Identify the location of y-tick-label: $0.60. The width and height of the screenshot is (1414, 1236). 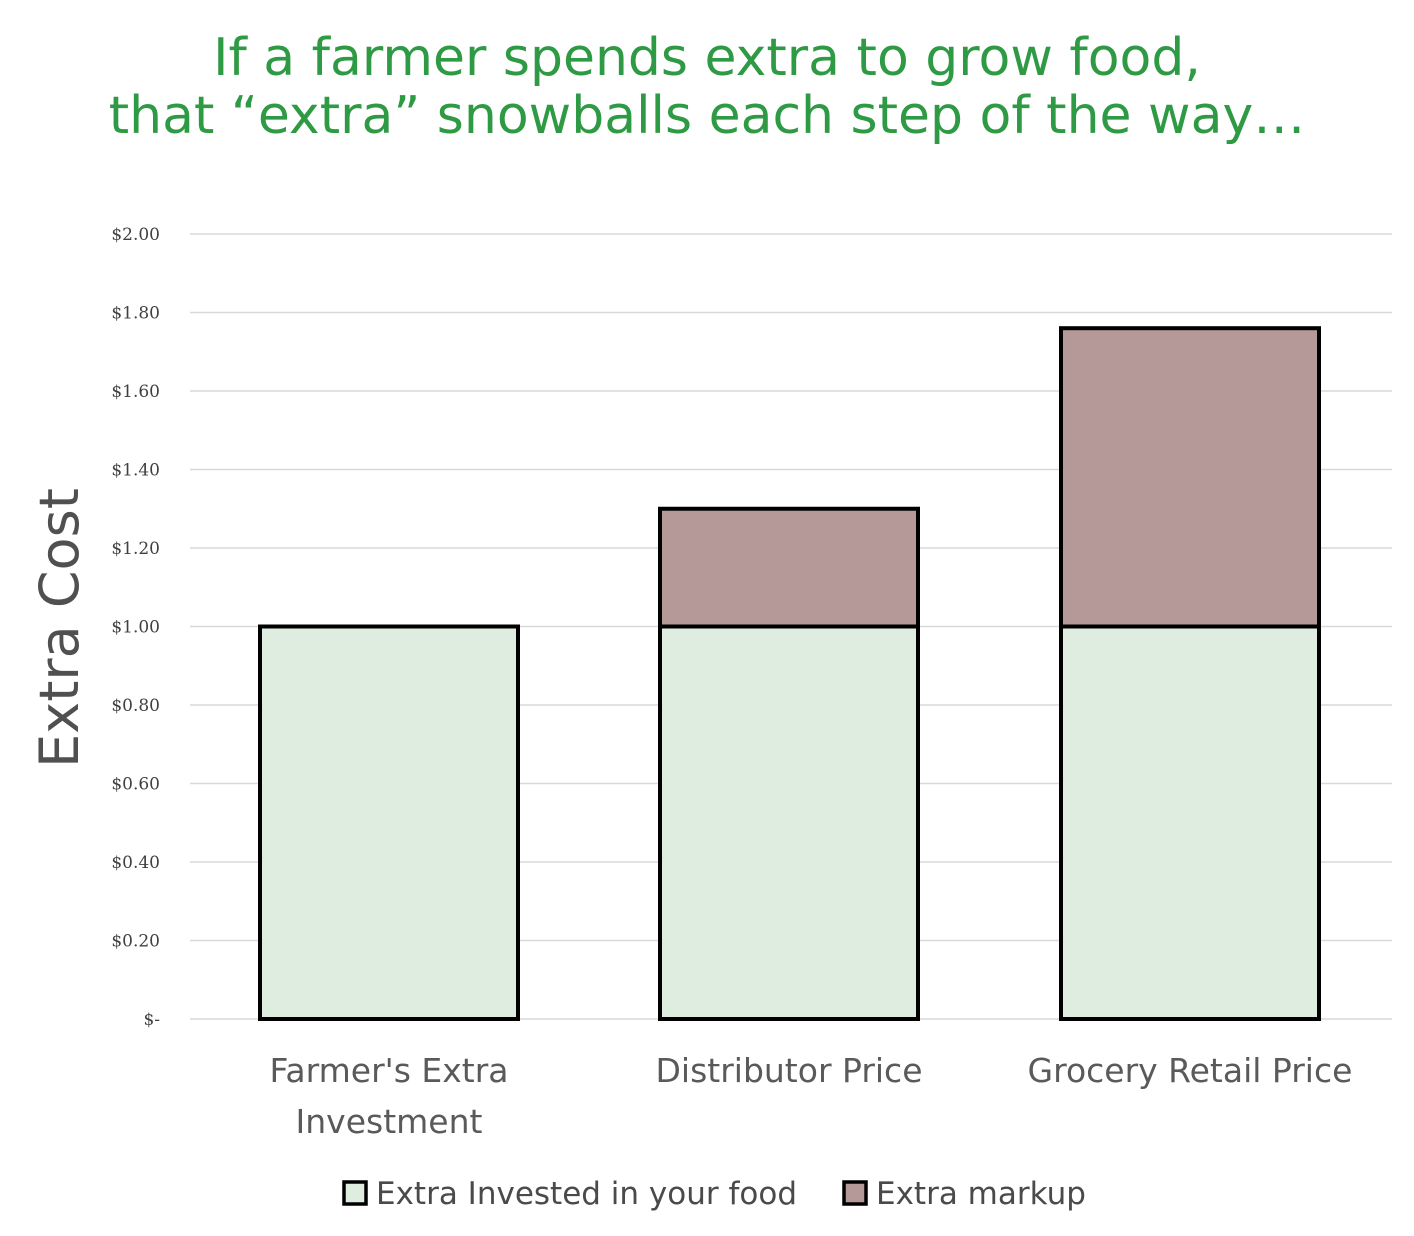
(135, 785).